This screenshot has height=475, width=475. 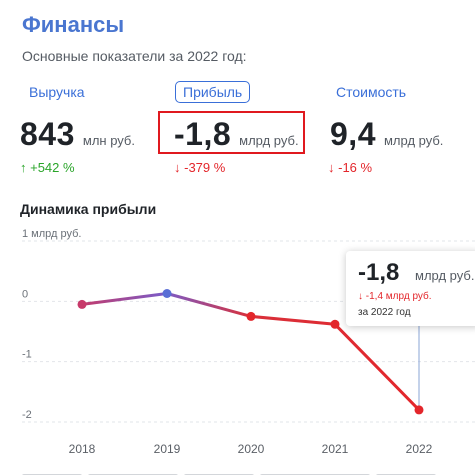 What do you see at coordinates (167, 449) in the screenshot?
I see `x-tick-label: 2019` at bounding box center [167, 449].